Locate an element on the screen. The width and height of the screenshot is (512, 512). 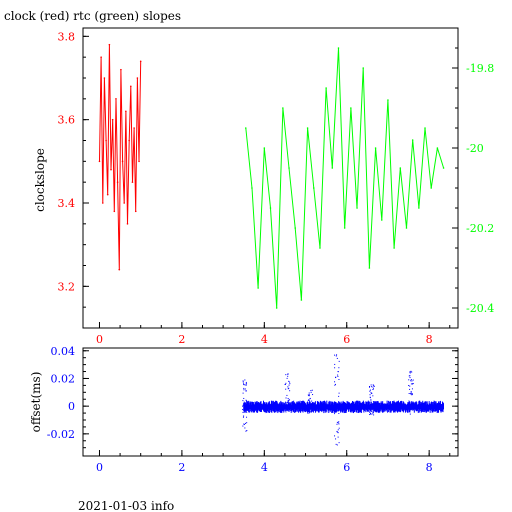
chart-title: clock (red) rtc (green) slopes is located at coordinates (92, 16).